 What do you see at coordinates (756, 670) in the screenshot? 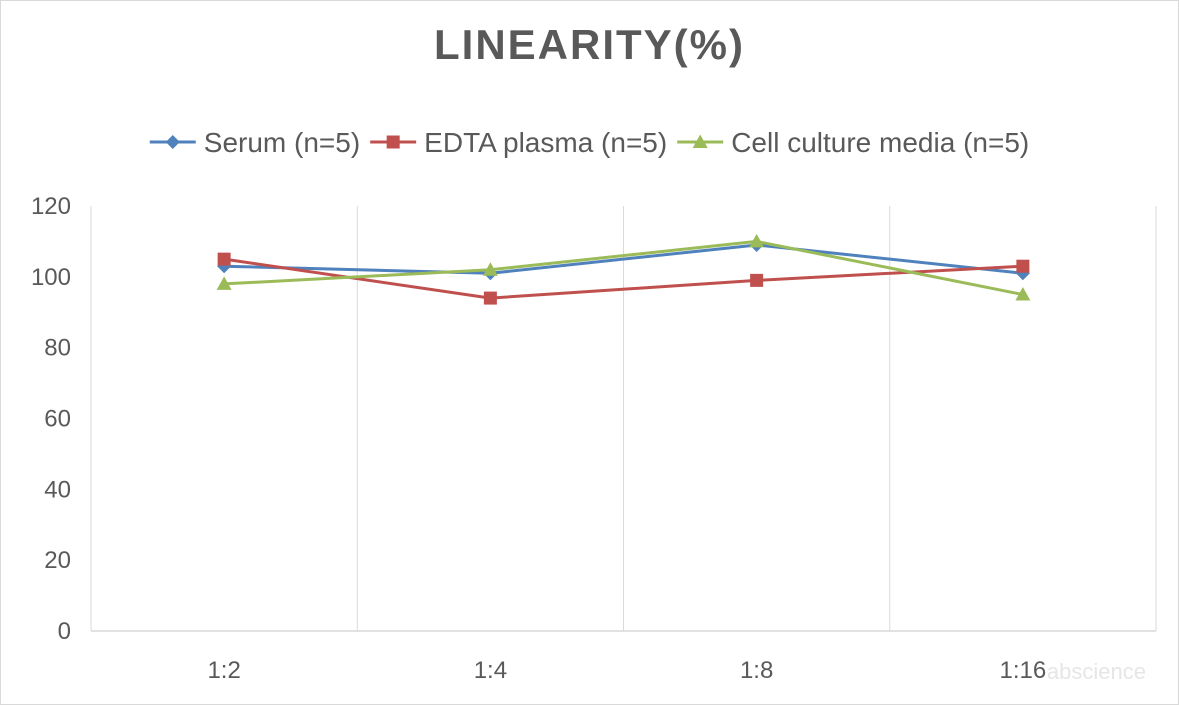
I see `x-tick-label: 1:8` at bounding box center [756, 670].